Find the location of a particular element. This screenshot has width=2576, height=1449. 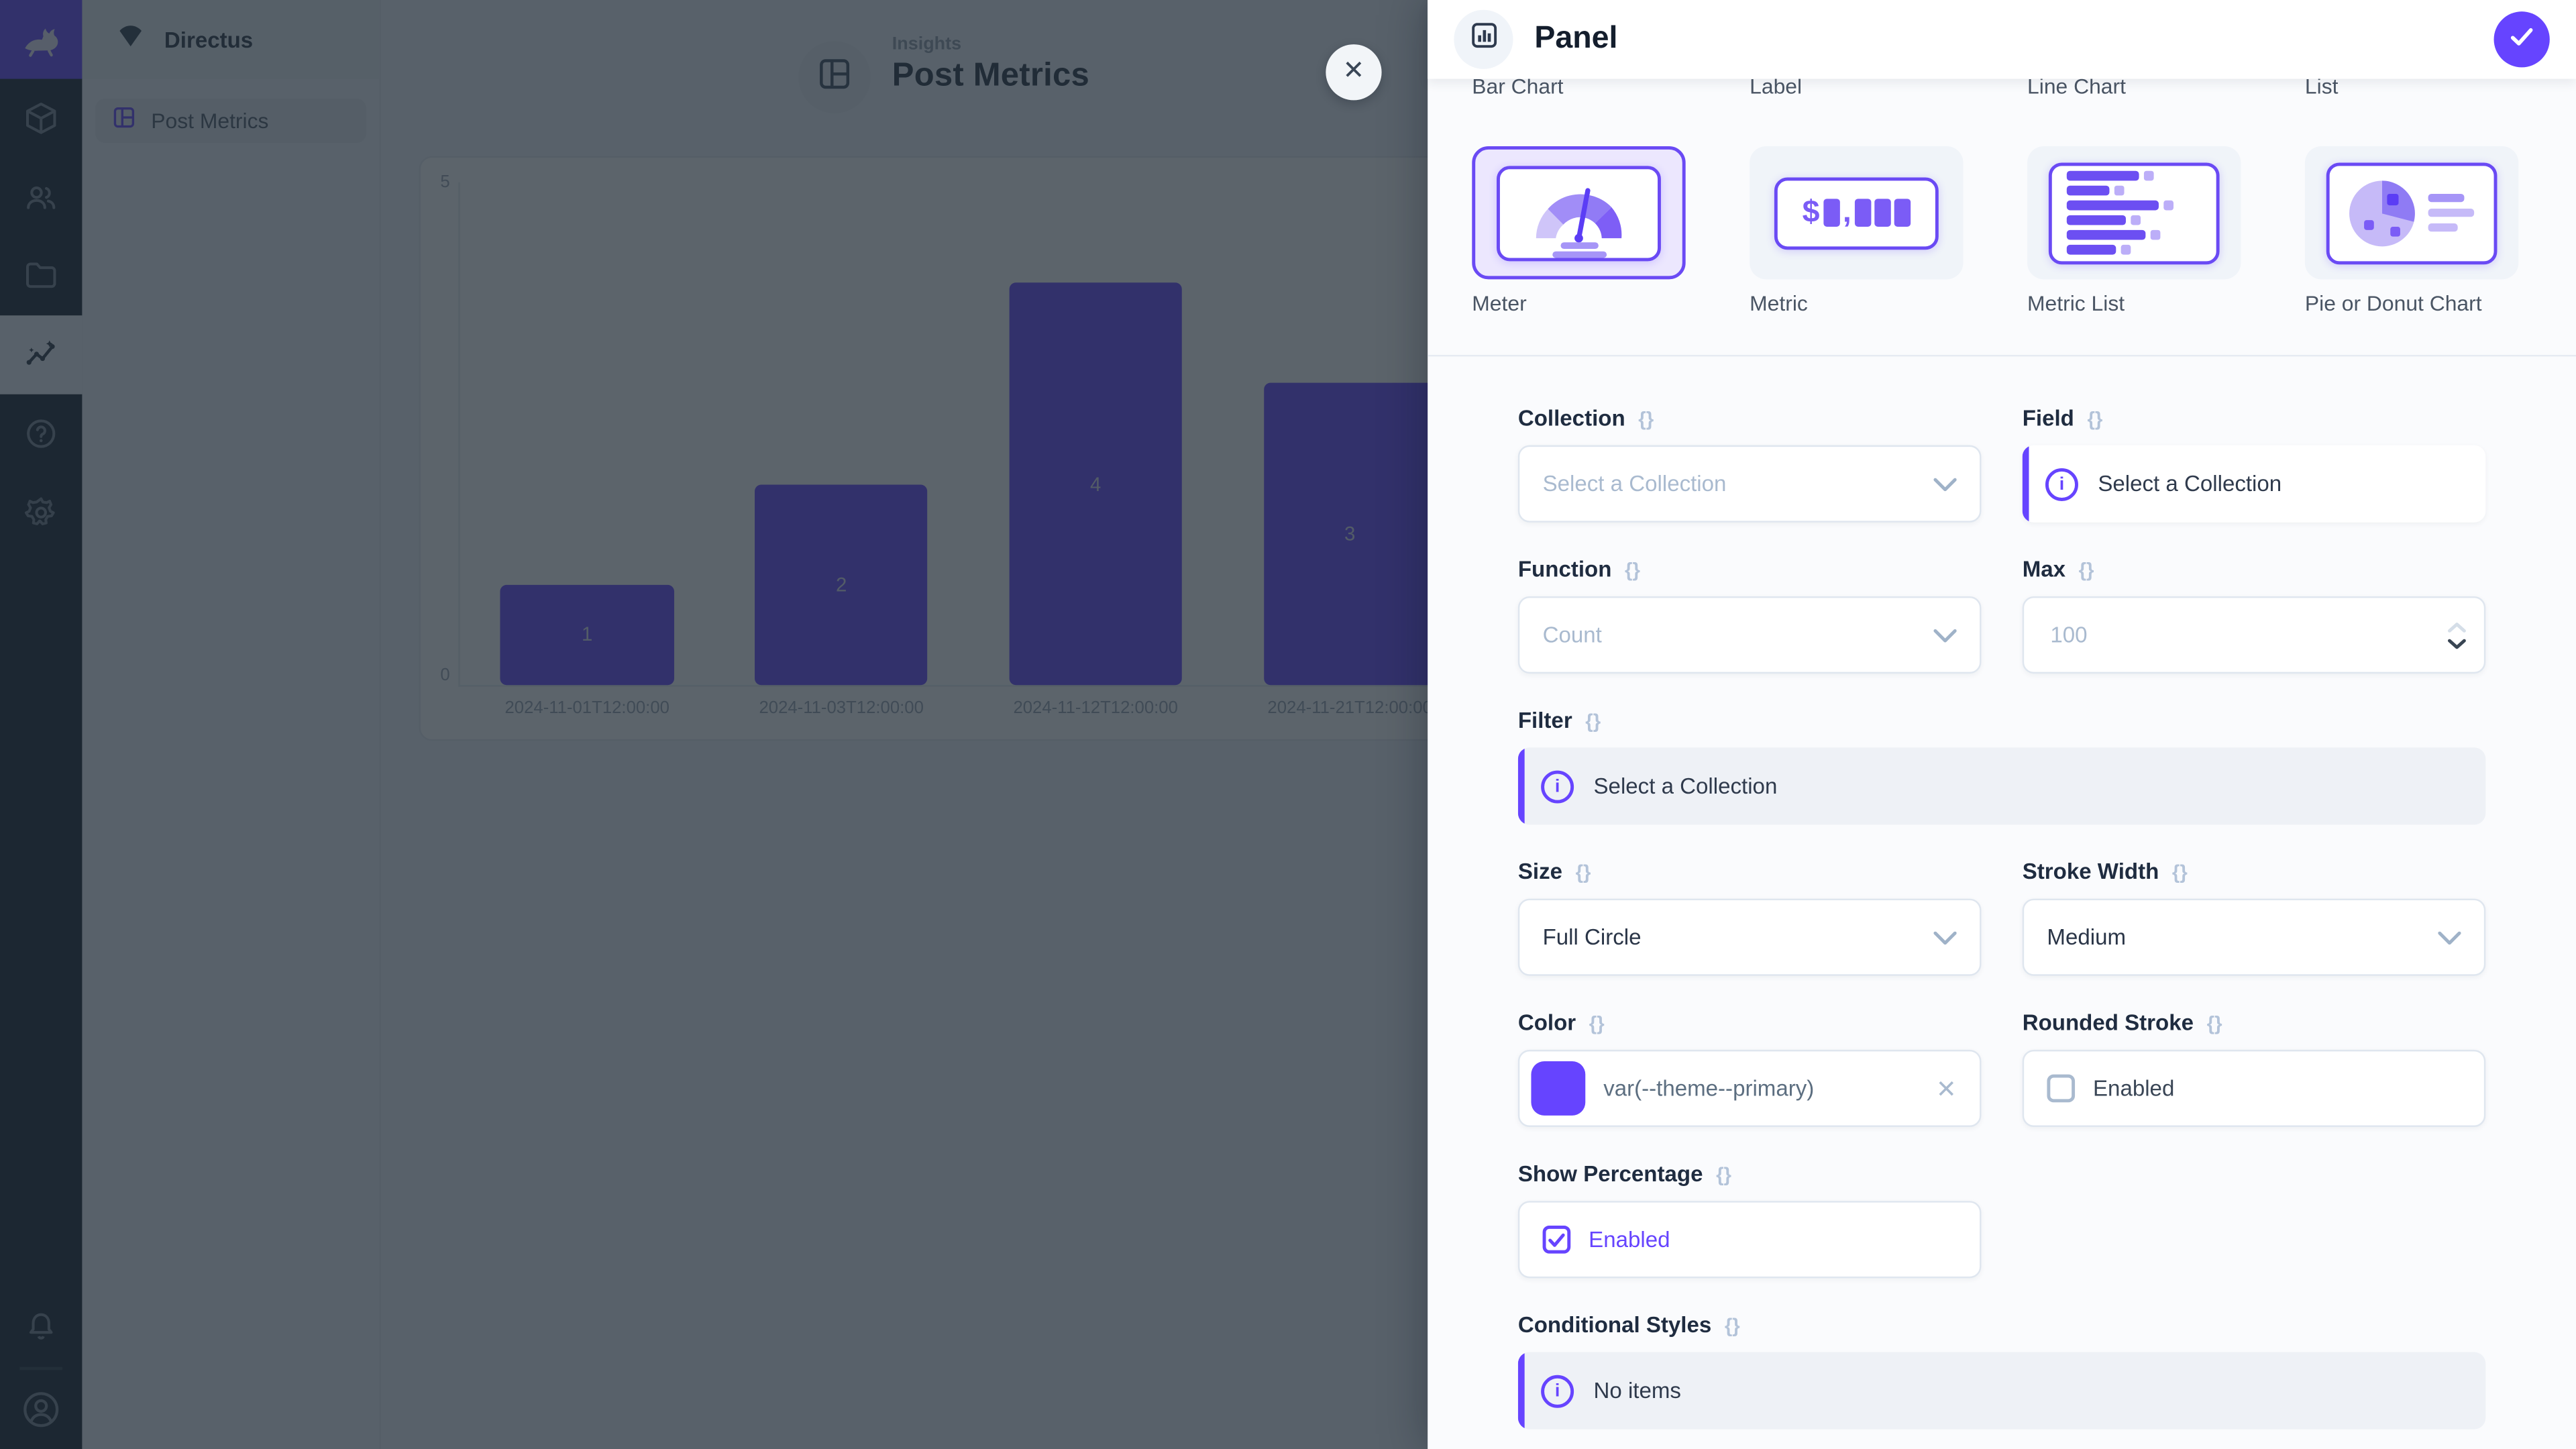

type-card-metric-list is located at coordinates (2134, 213).